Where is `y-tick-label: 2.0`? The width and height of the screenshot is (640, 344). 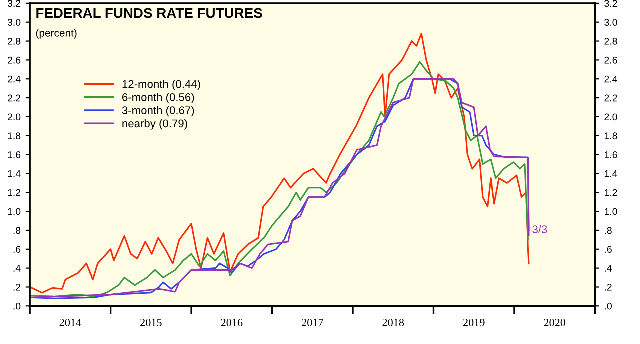
y-tick-label: 2.0 is located at coordinates (14, 117).